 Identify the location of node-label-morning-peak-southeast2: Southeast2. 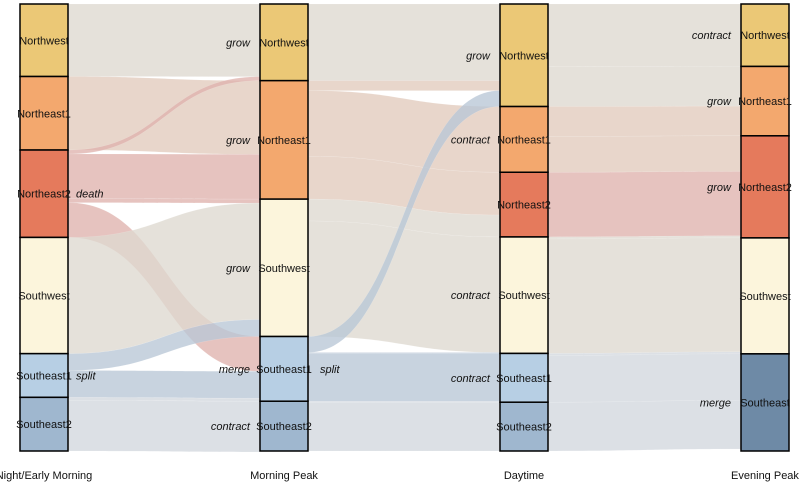
(284, 427).